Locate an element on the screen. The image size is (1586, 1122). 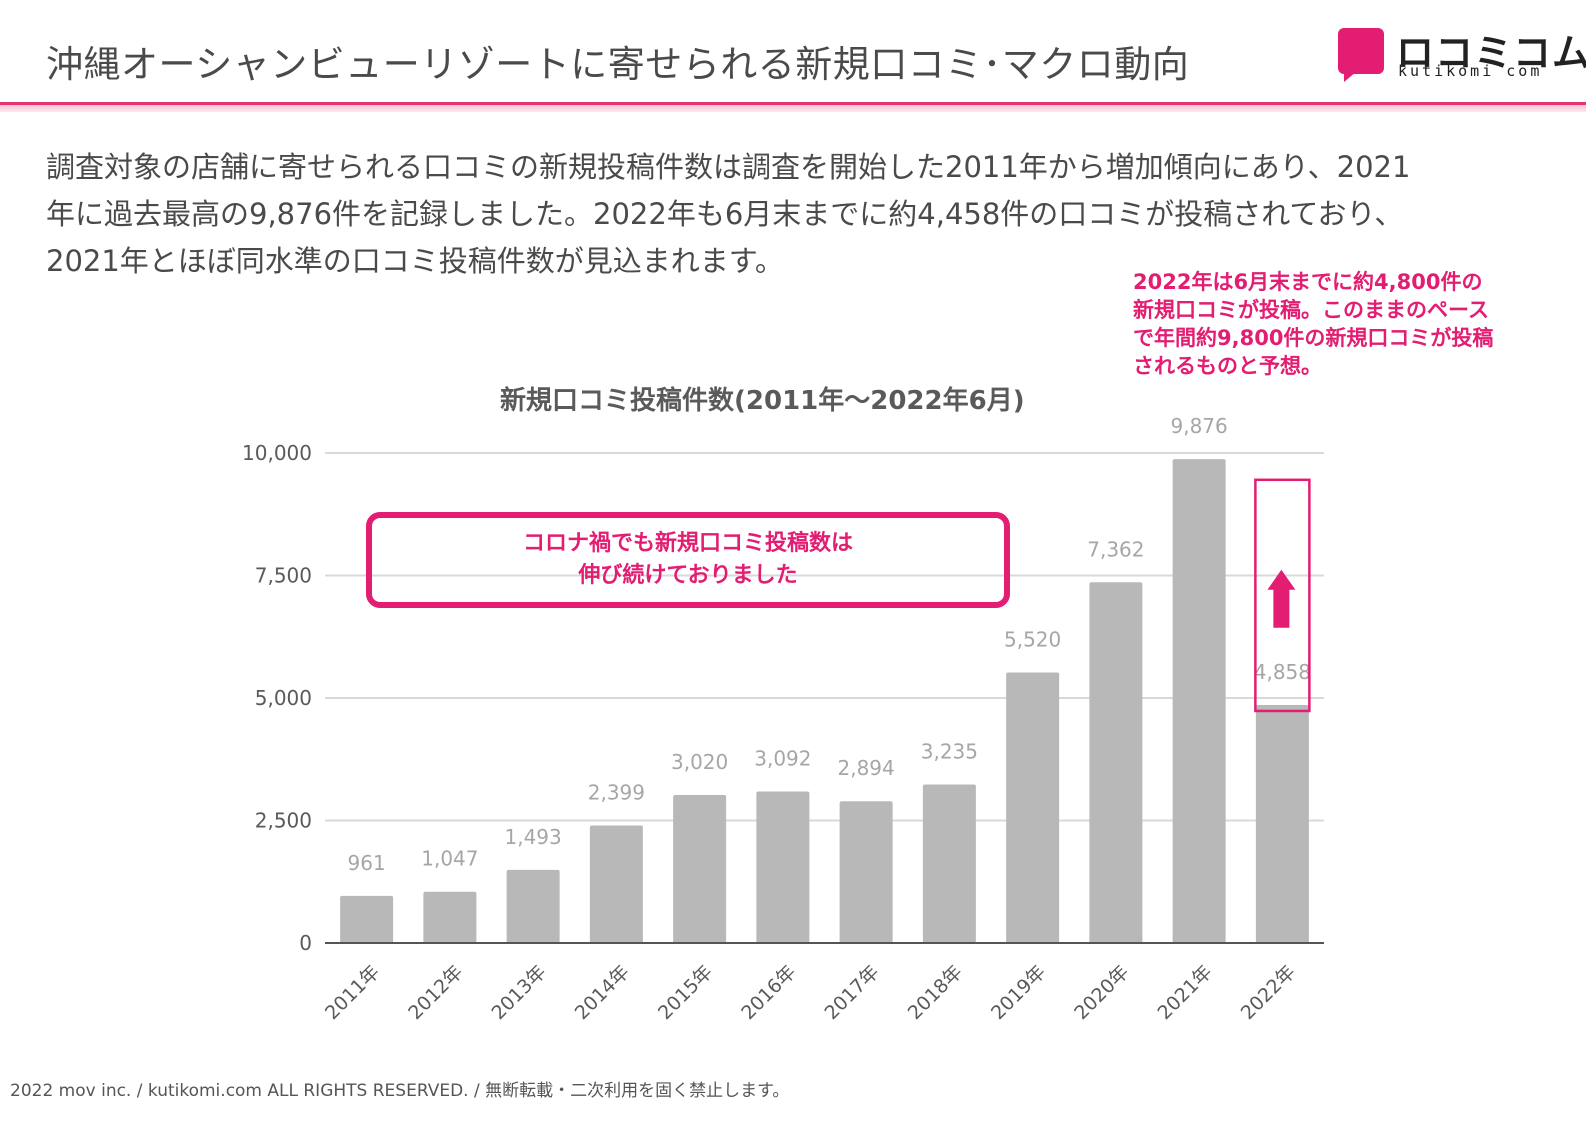
projection-box is located at coordinates (1282, 595).